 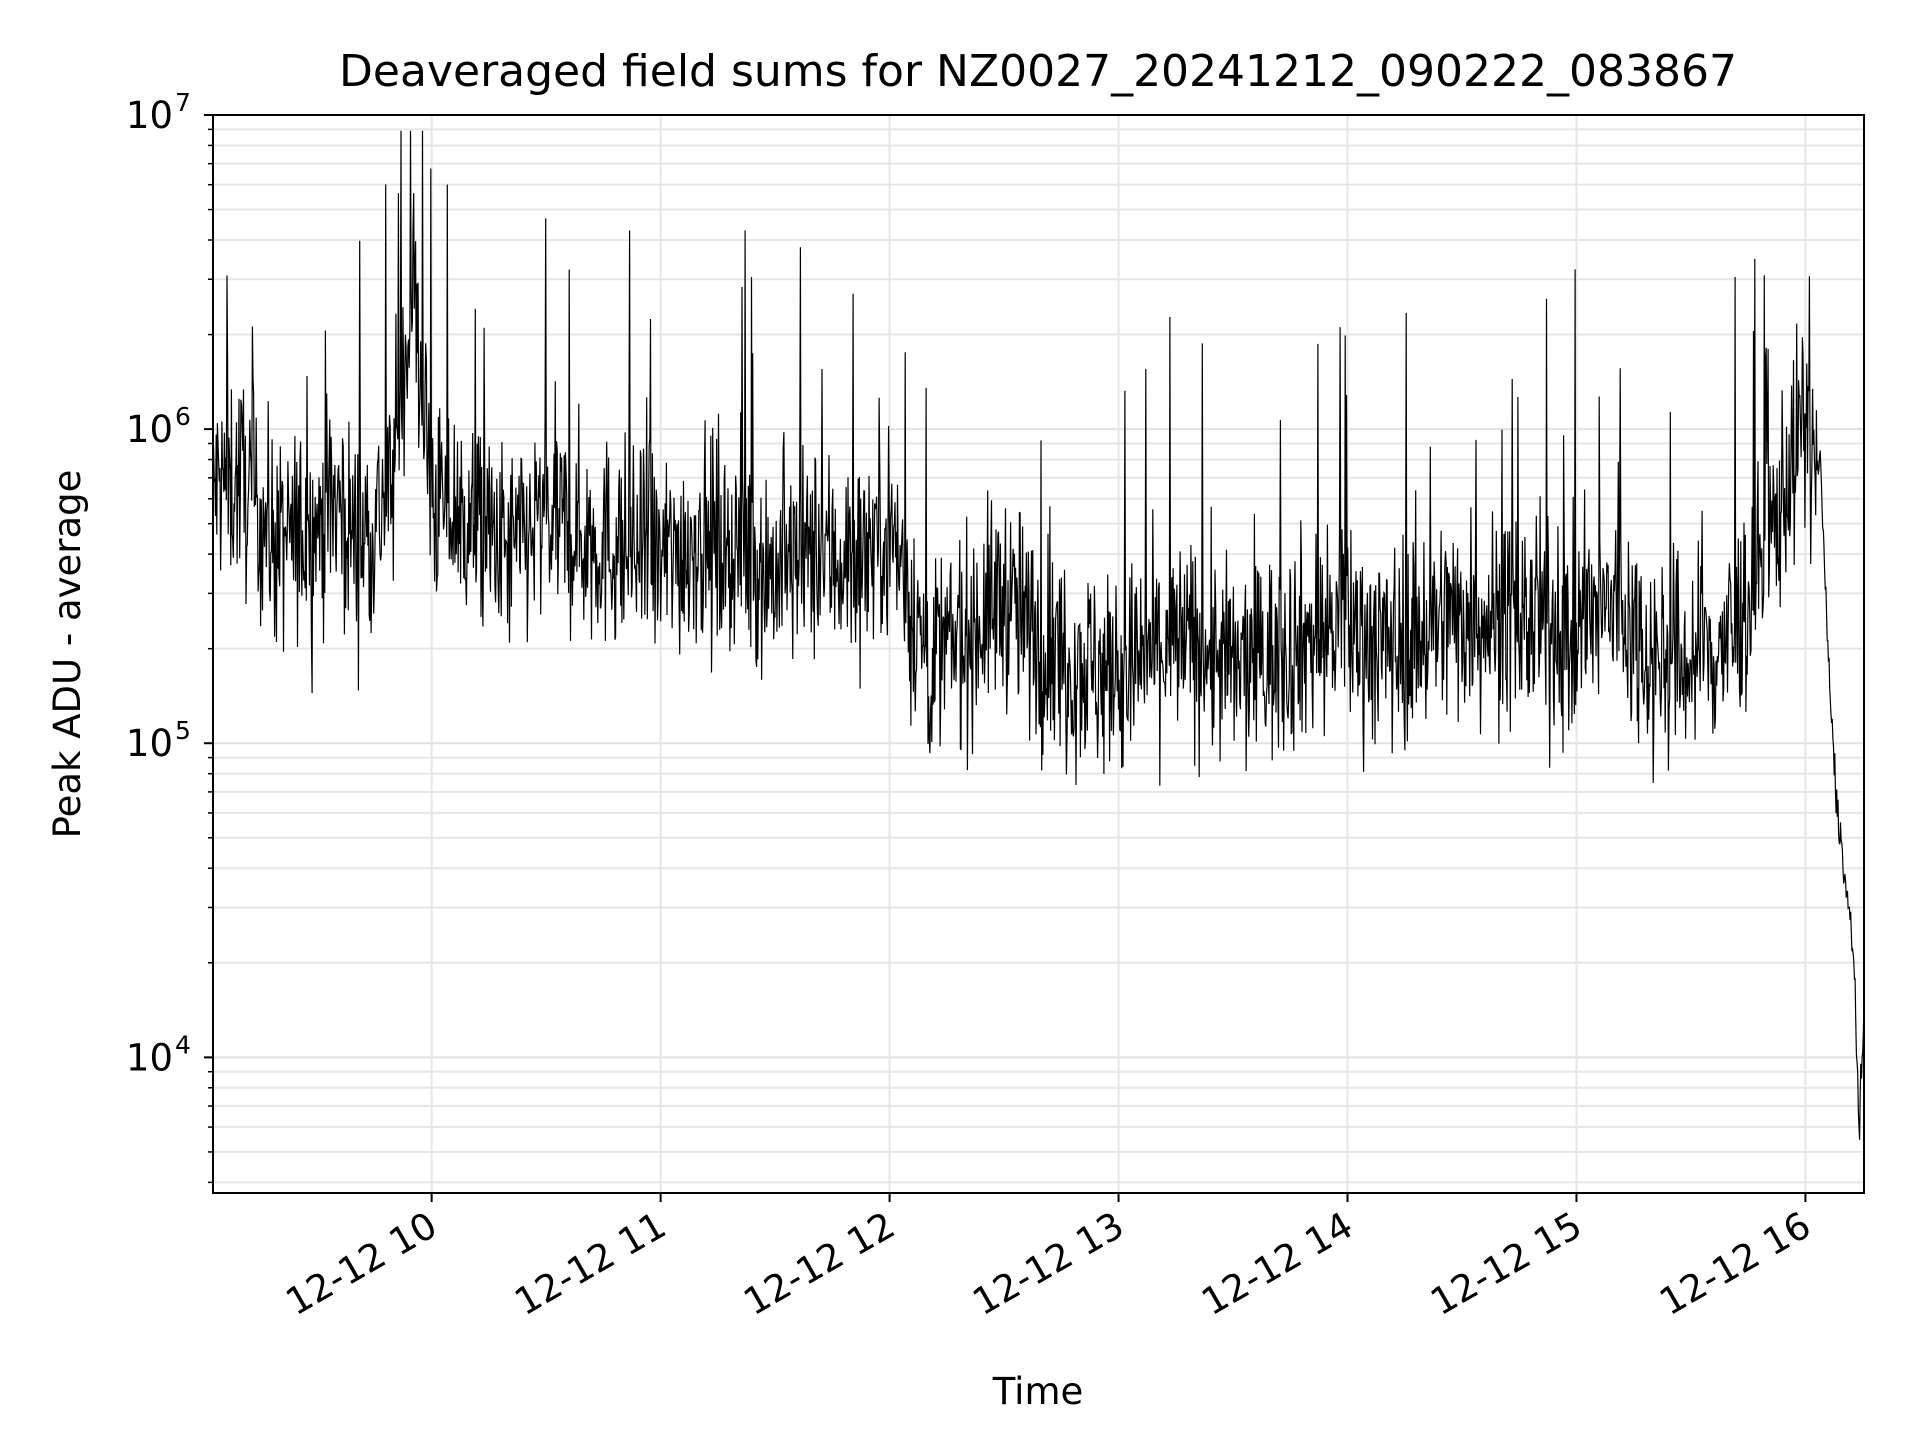 I want to click on y-axis-label: Peak ADU - average, so click(x=67, y=654).